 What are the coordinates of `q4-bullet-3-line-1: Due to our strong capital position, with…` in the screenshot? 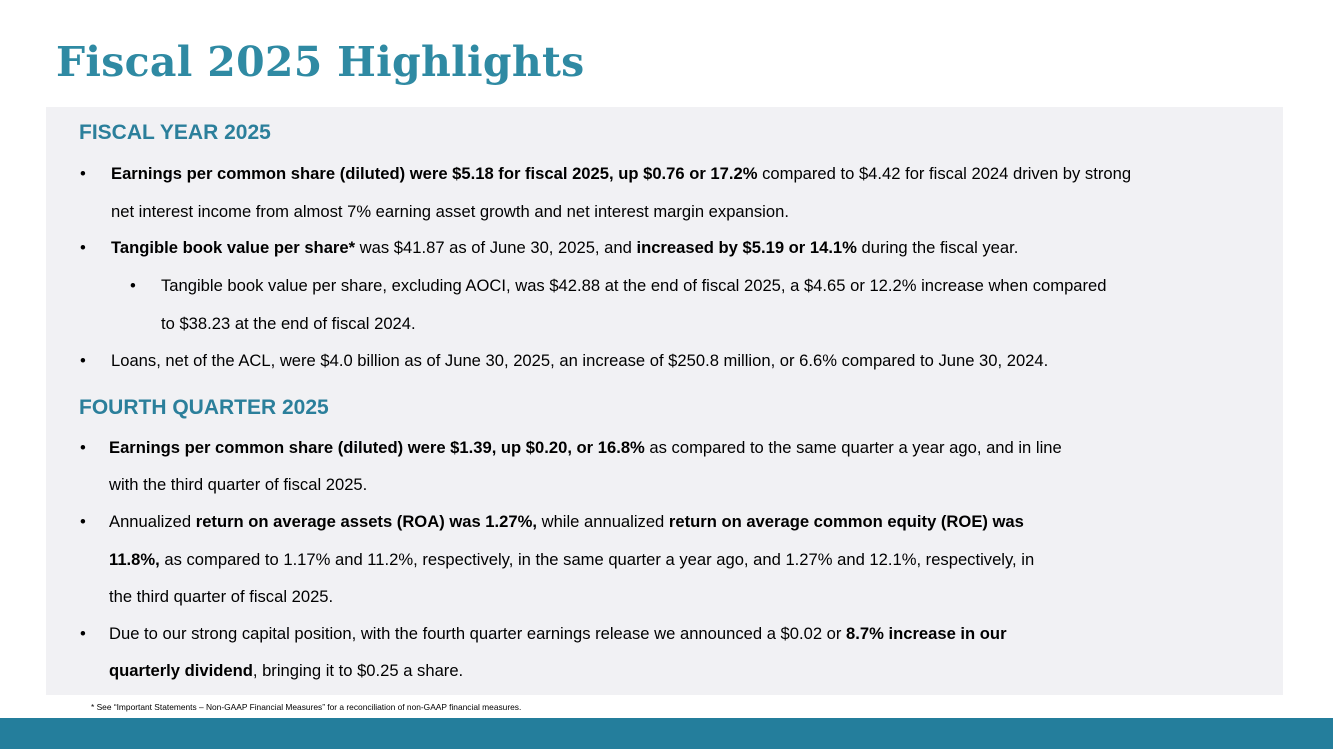 It's located at (558, 633).